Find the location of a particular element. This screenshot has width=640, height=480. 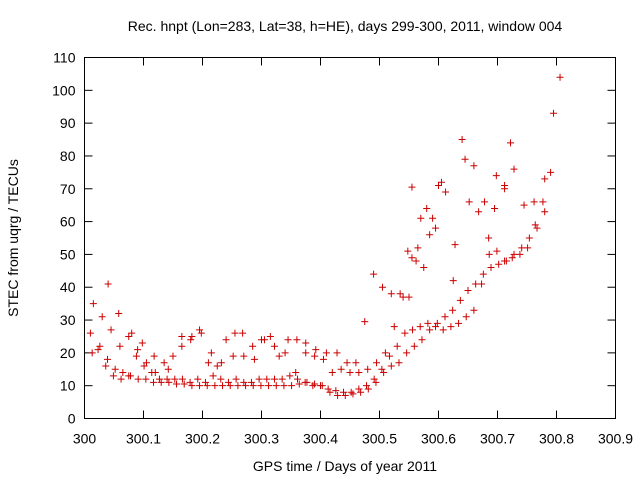

y-tick-label: 10 is located at coordinates (68, 386).